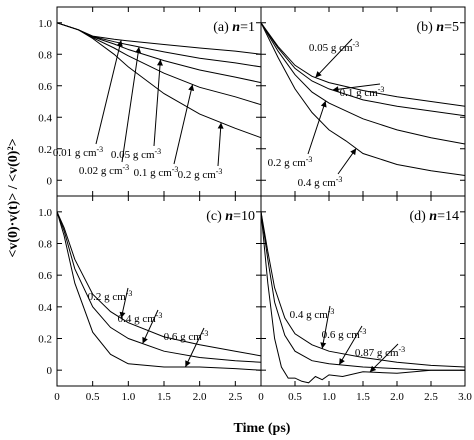  What do you see at coordinates (104, 170) in the screenshot?
I see `series-annotation: 0.02 g cm-3` at bounding box center [104, 170].